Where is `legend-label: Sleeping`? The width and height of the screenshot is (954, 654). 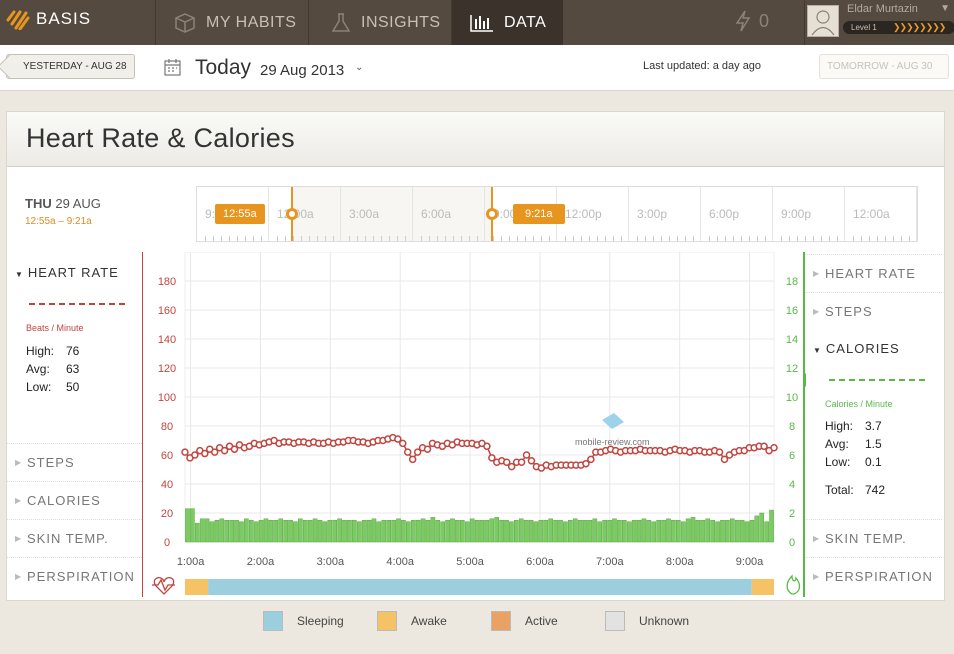
legend-label: Sleeping is located at coordinates (320, 621).